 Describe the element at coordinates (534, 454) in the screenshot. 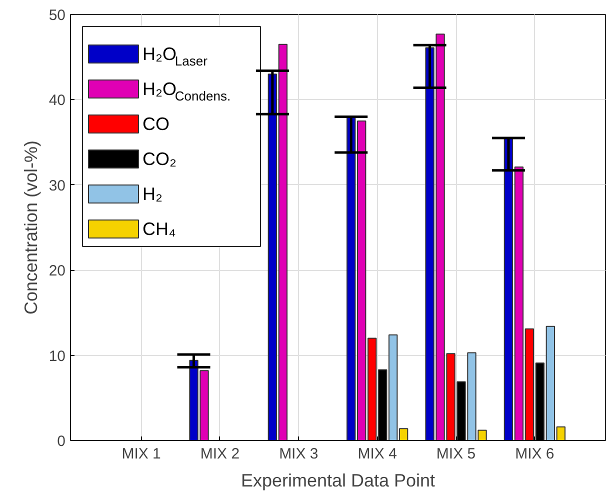

I see `x-tick-label: MIX 6` at that location.